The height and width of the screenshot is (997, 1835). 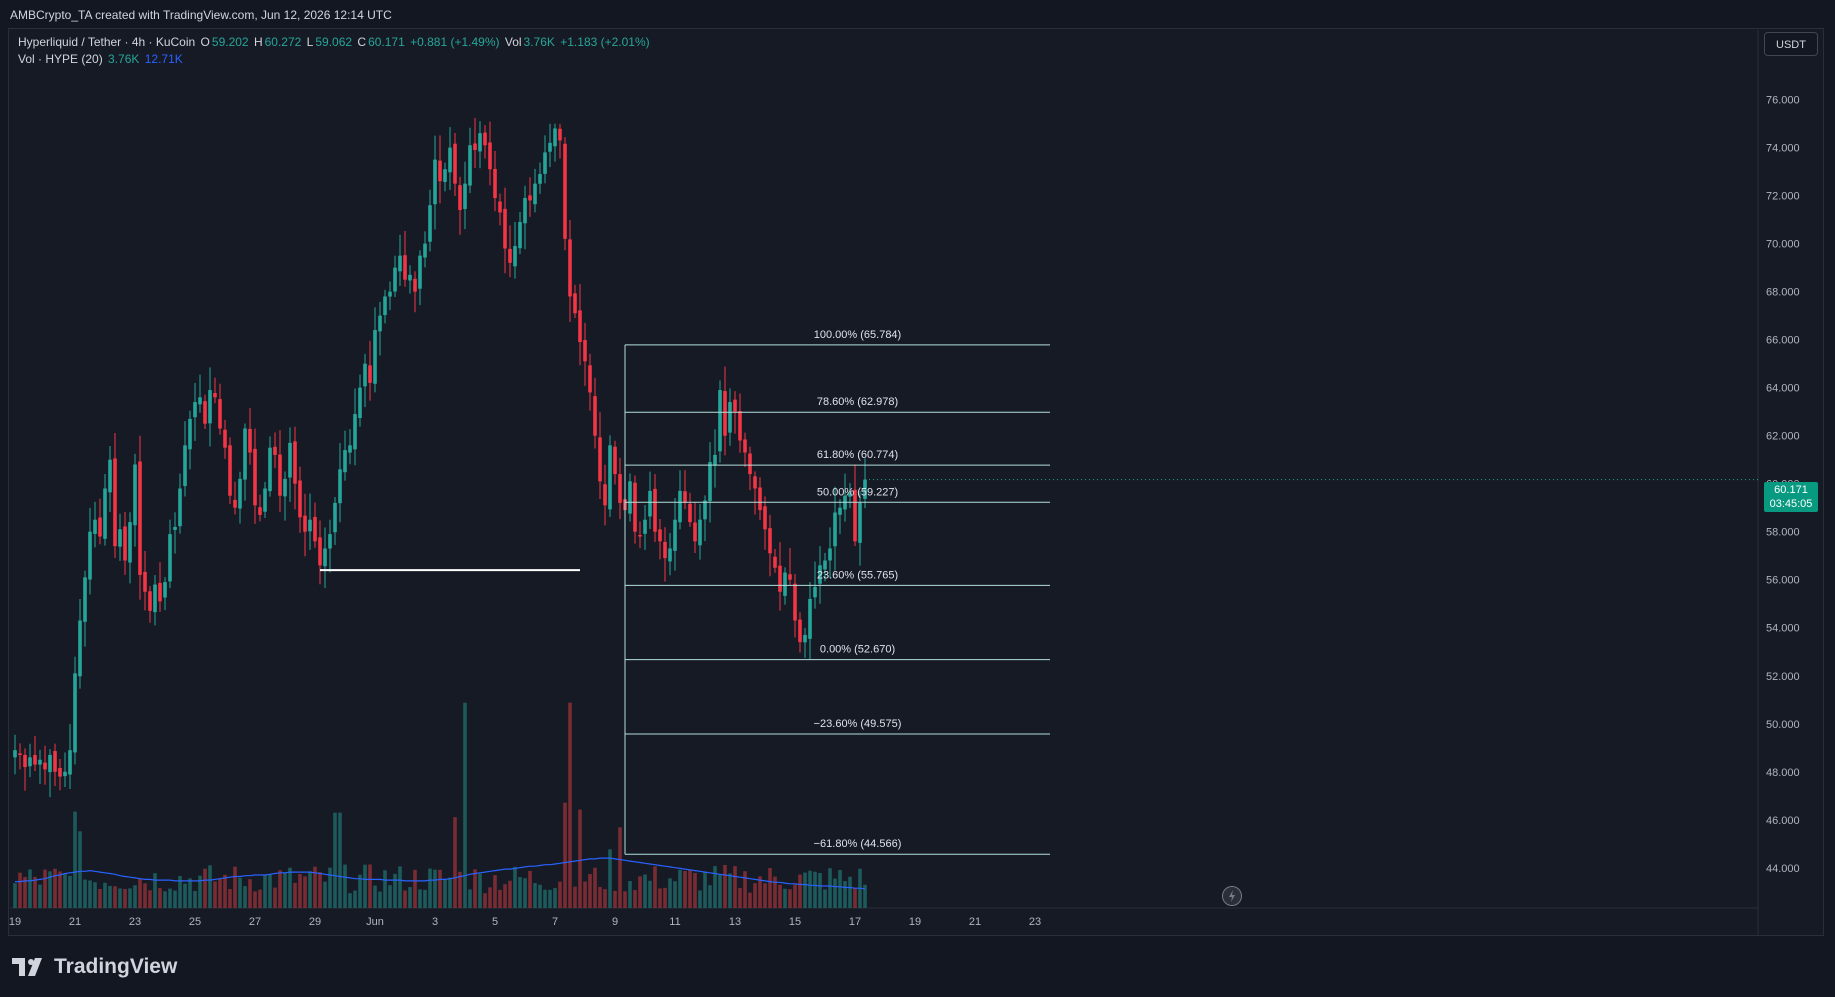 I want to click on vol-change: +1.183 (+2.01%), so click(x=605, y=42).